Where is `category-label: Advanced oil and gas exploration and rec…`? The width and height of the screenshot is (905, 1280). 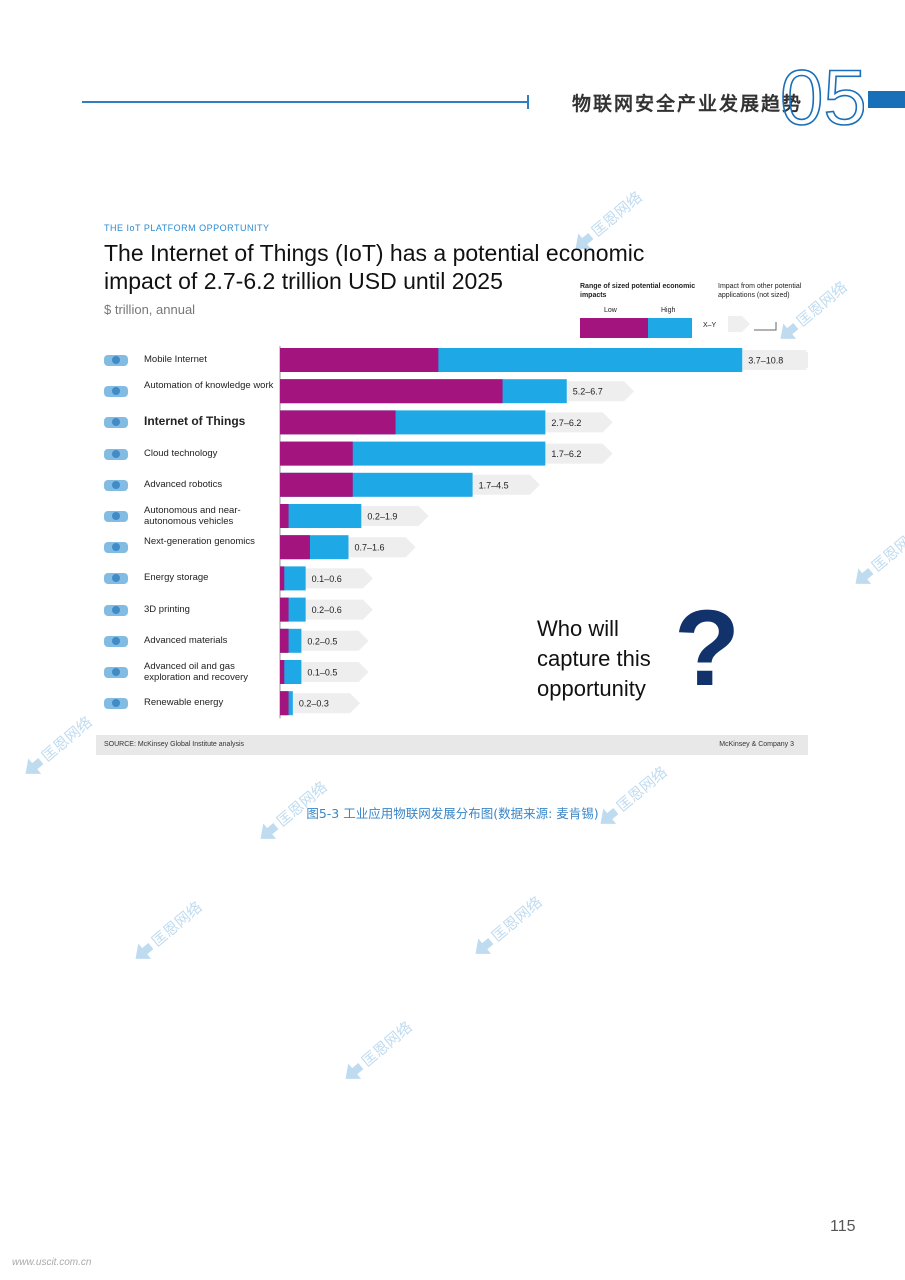 category-label: Advanced oil and gas exploration and rec… is located at coordinates (196, 672).